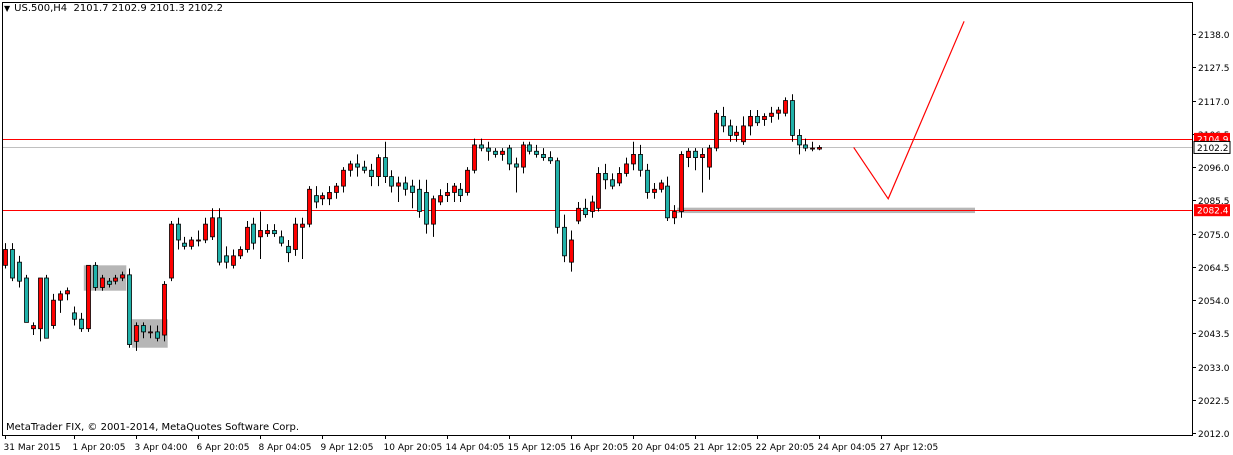 This screenshot has height=455, width=1233. Describe the element at coordinates (1214, 169) in the screenshot. I see `y-tick-label: 2096.0` at that location.